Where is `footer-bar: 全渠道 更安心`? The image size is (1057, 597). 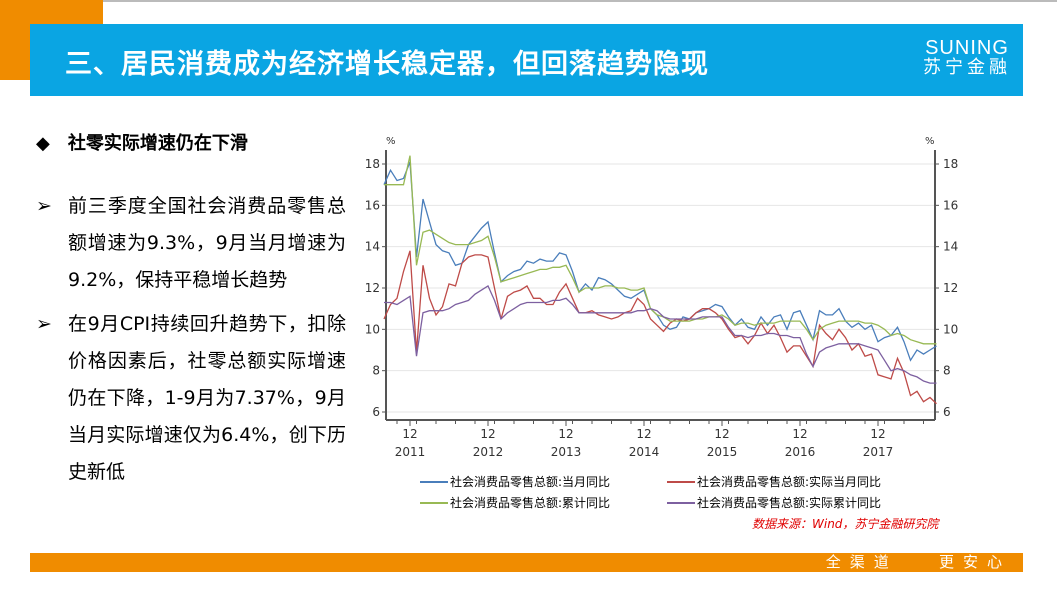 footer-bar: 全渠道 更安心 is located at coordinates (526, 562).